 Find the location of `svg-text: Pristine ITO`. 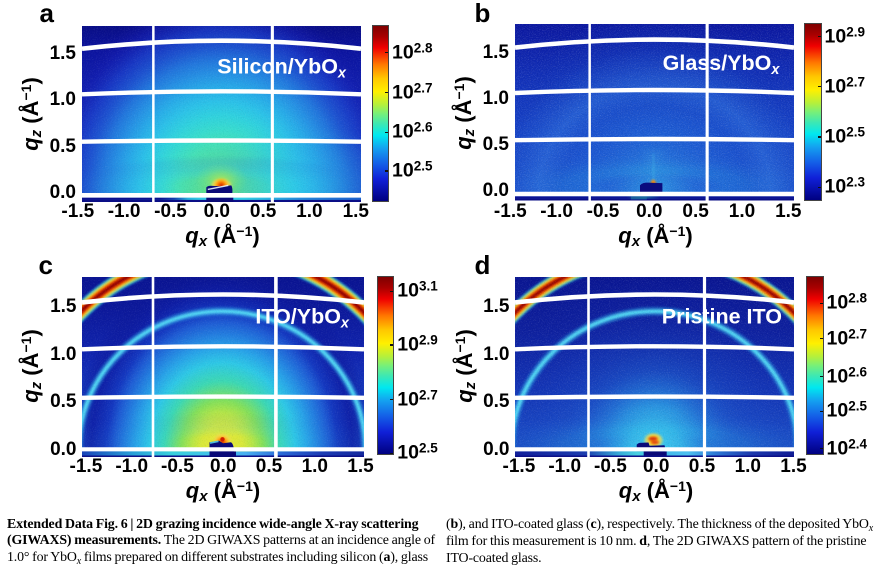

svg-text: Pristine ITO is located at coordinates (722, 316).